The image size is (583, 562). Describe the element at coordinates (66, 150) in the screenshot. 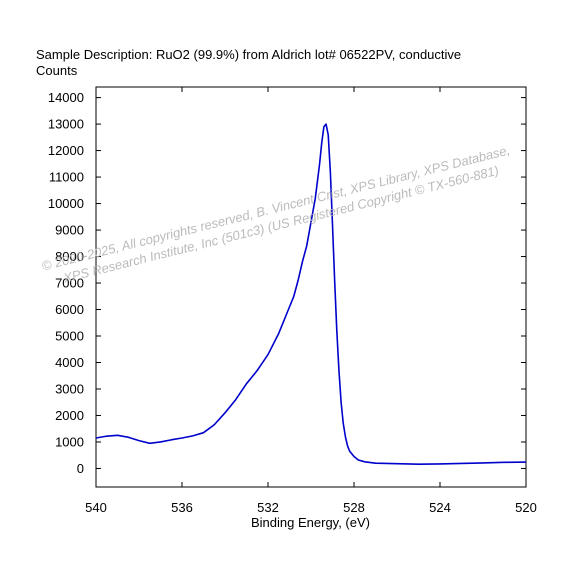

I see `y-tick-label: 12000` at that location.